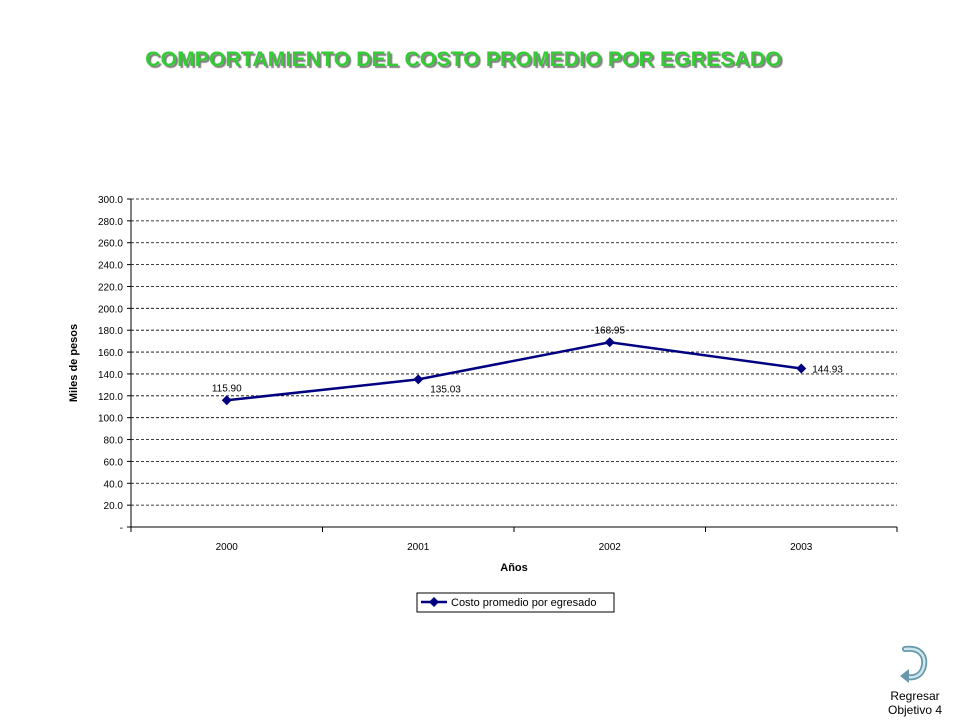  What do you see at coordinates (110, 244) in the screenshot?
I see `y-tick-label: 260.0` at bounding box center [110, 244].